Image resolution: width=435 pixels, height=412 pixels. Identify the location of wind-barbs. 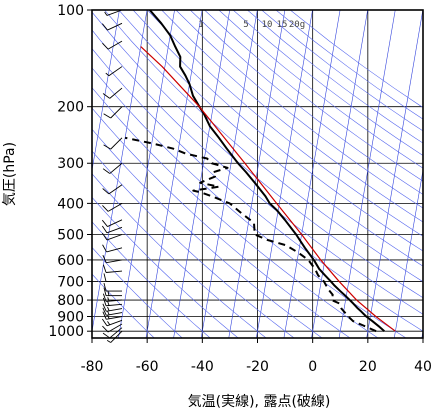
(112, 176).